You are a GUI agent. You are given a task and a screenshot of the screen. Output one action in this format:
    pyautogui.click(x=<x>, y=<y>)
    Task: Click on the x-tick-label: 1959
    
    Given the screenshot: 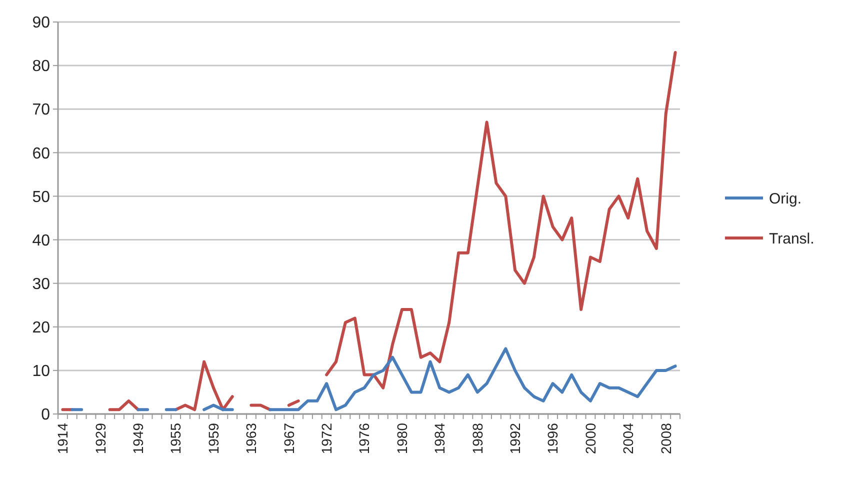 What is the action you would take?
    pyautogui.click(x=213, y=438)
    